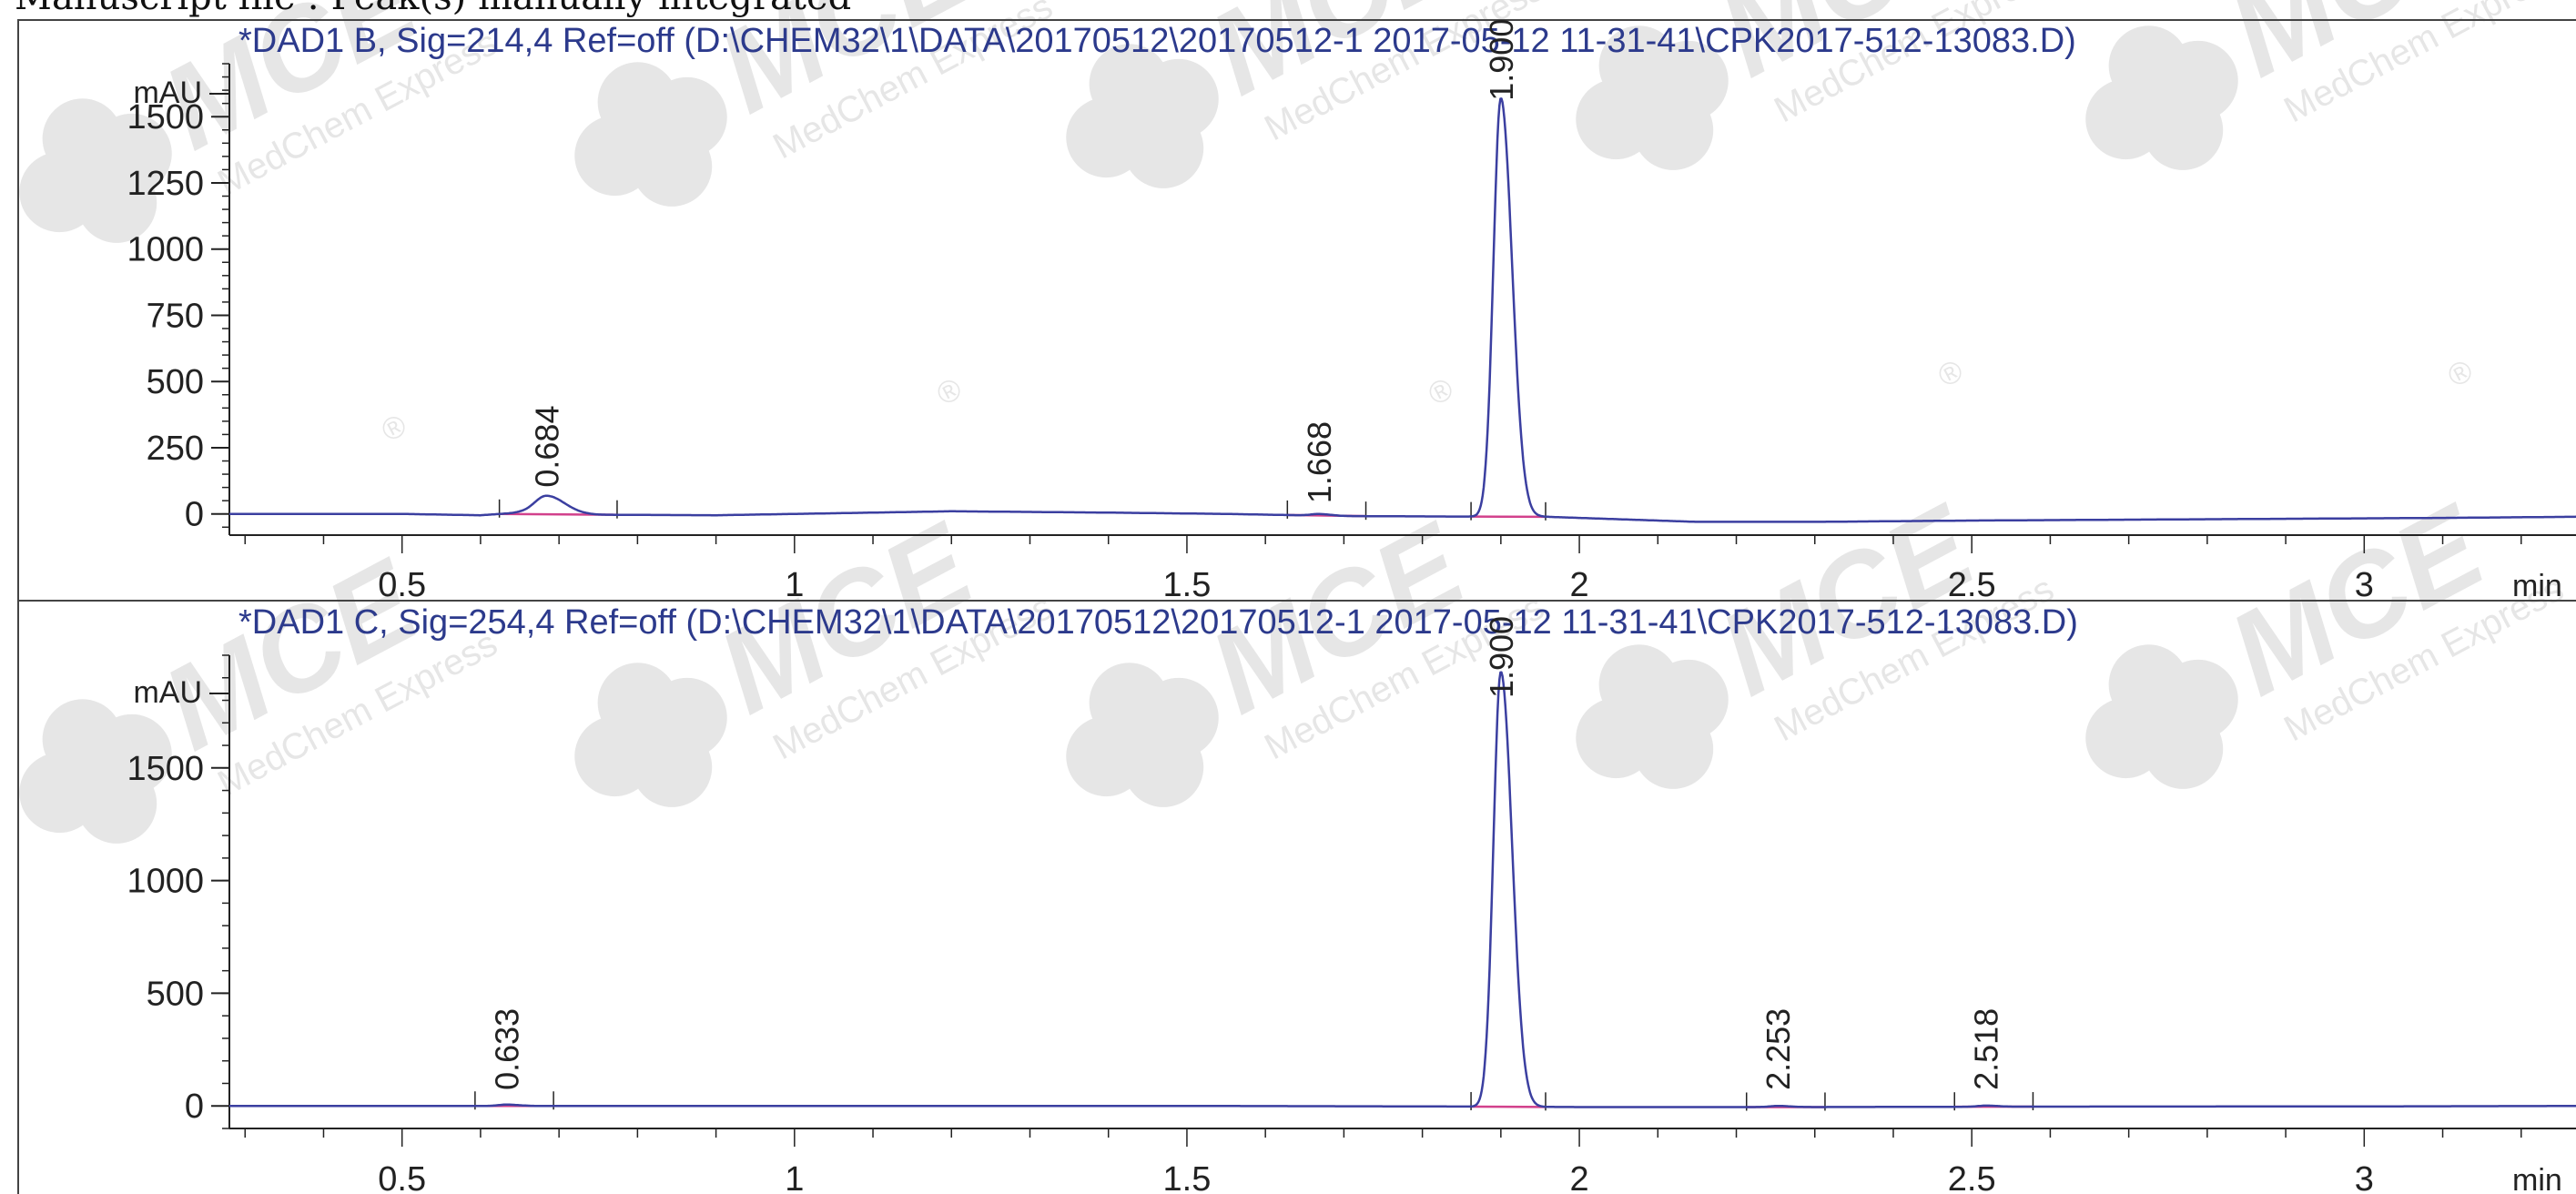 The height and width of the screenshot is (1194, 2576). What do you see at coordinates (1987, 1049) in the screenshot?
I see `peak-rt-label: 2.518` at bounding box center [1987, 1049].